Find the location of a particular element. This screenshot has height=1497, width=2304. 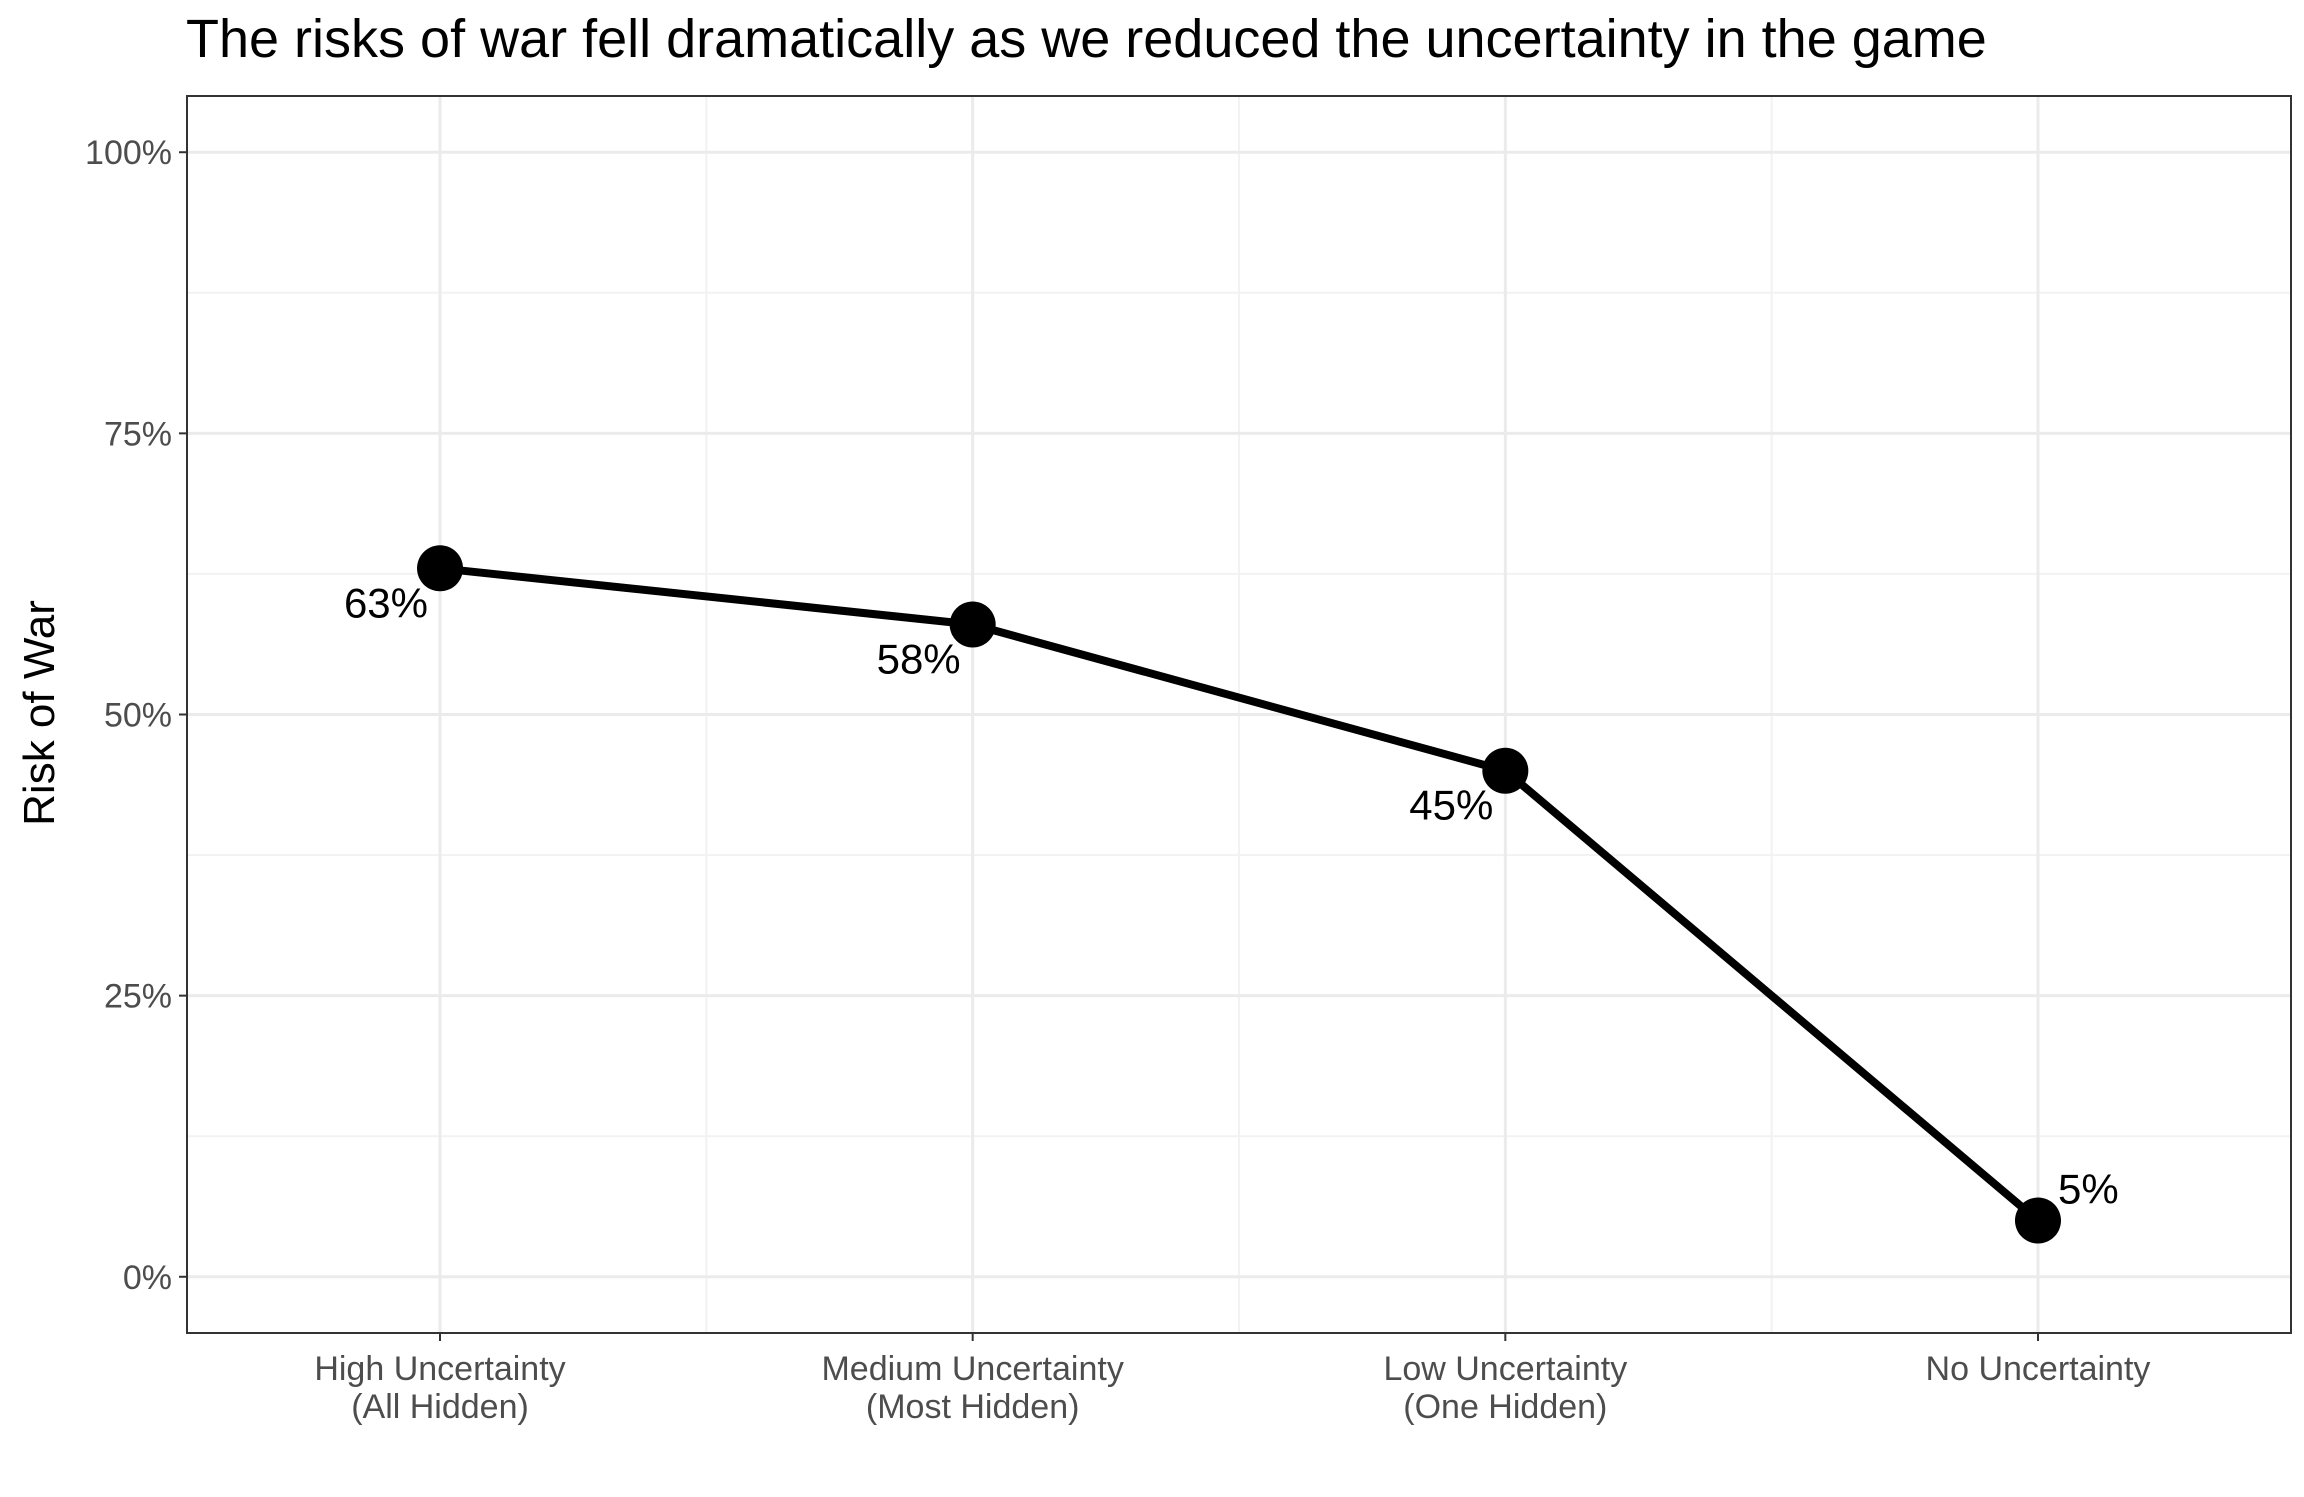

y-tick-label: 25% is located at coordinates (138, 997).